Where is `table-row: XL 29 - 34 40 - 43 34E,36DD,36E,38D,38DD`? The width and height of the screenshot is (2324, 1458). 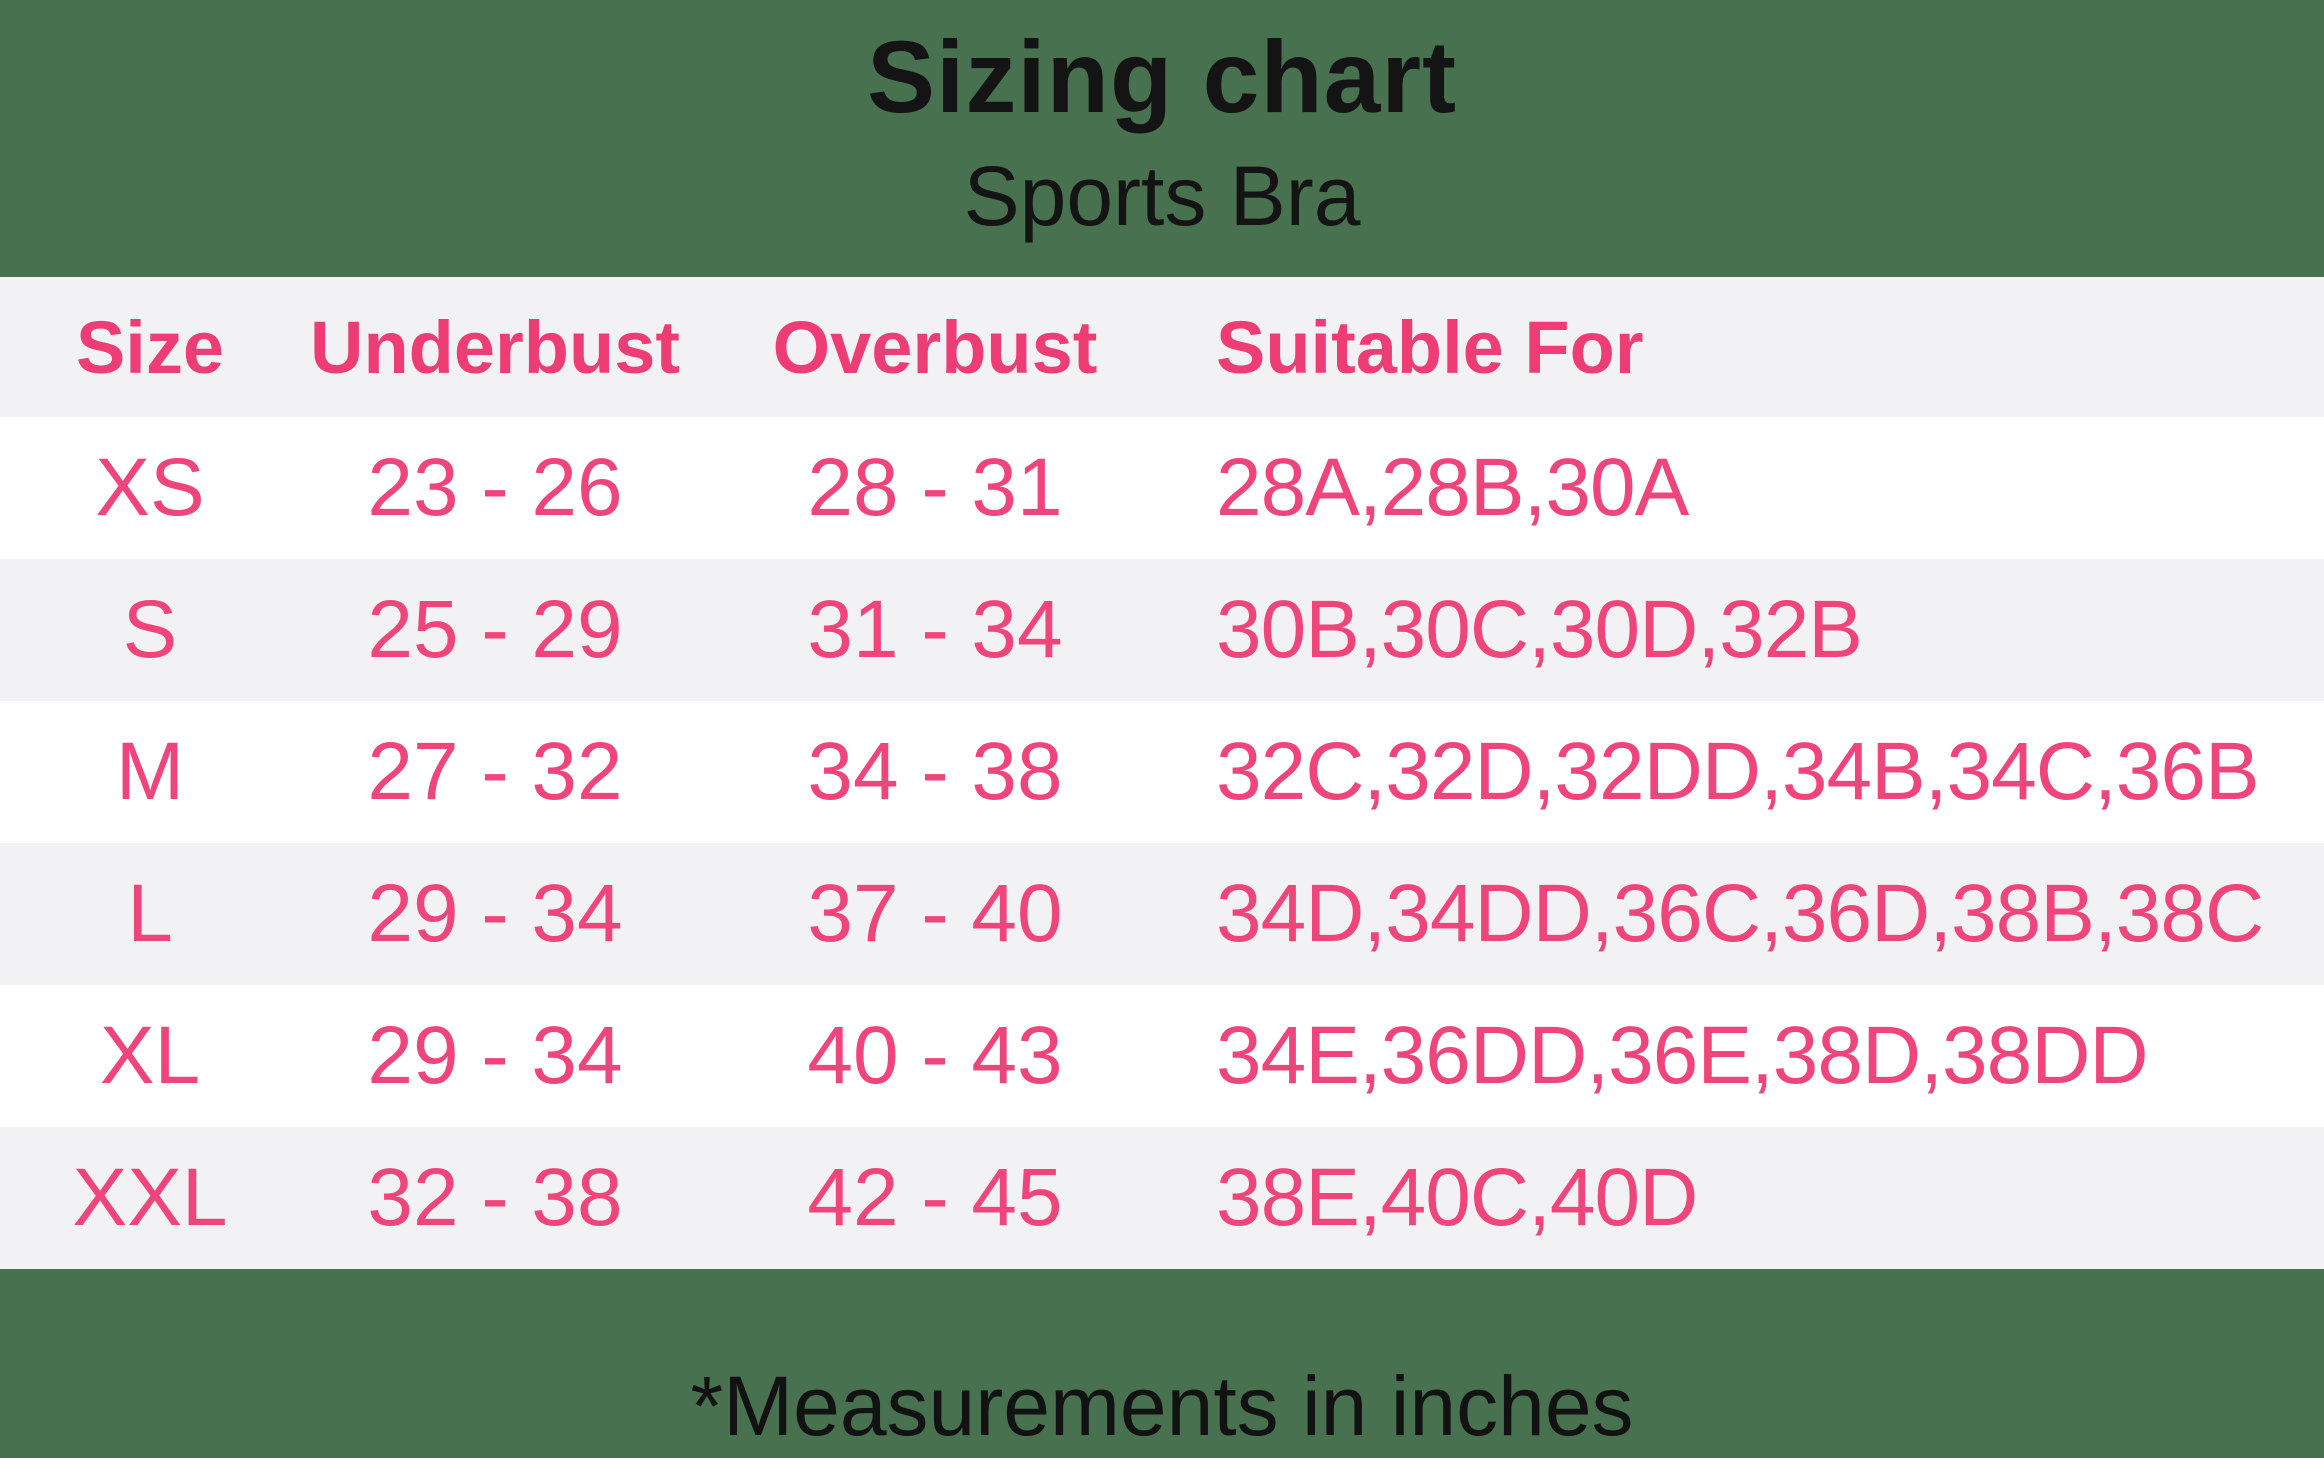
table-row: XL 29 - 34 40 - 43 34E,36DD,36E,38D,38DD is located at coordinates (1162, 1056).